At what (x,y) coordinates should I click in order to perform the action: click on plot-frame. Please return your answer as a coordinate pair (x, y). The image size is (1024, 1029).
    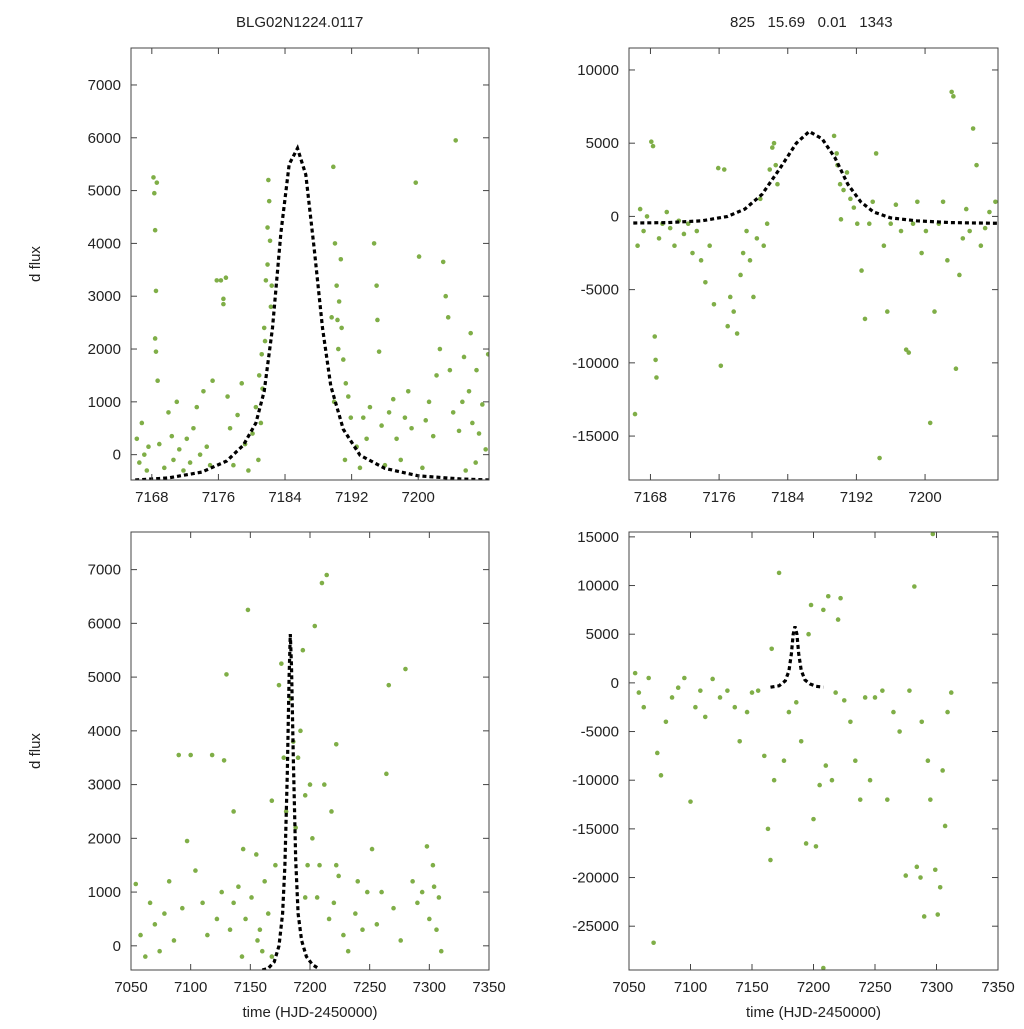
    Looking at the image, I should click on (310, 264).